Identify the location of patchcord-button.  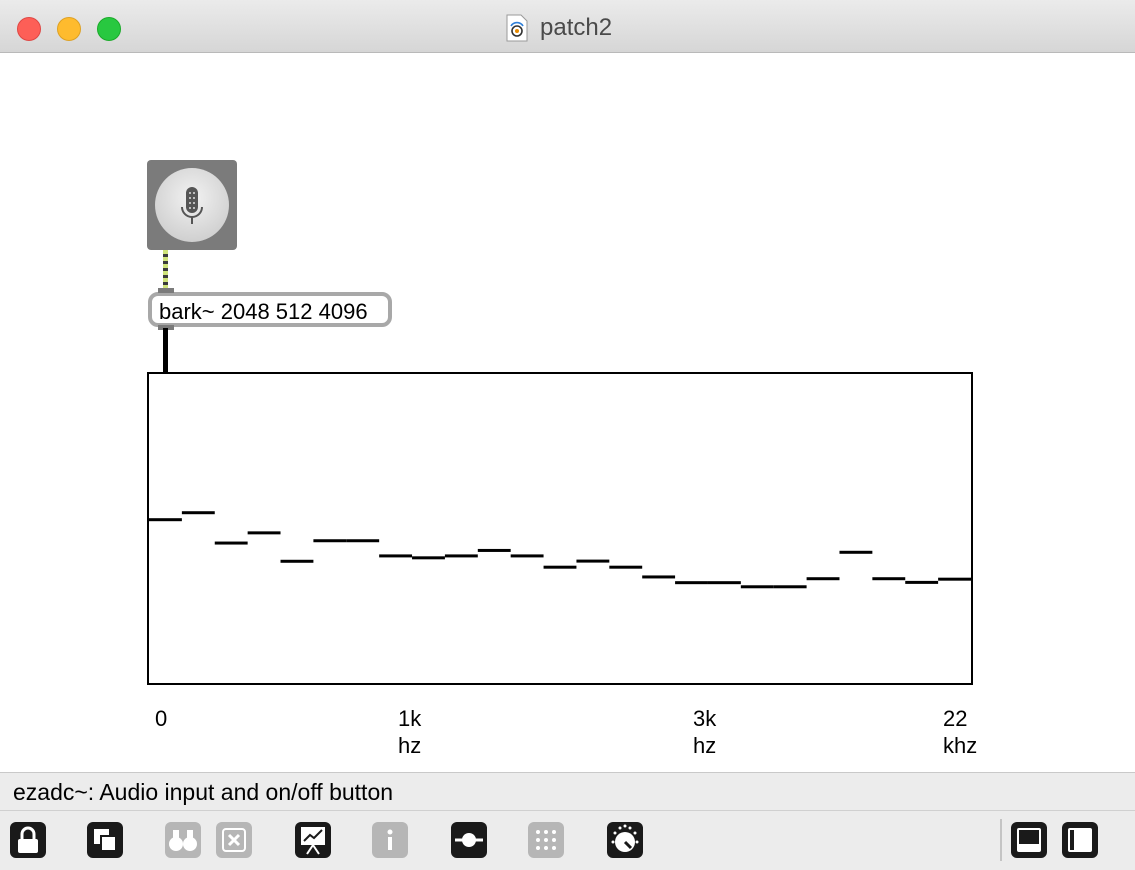
(469, 840).